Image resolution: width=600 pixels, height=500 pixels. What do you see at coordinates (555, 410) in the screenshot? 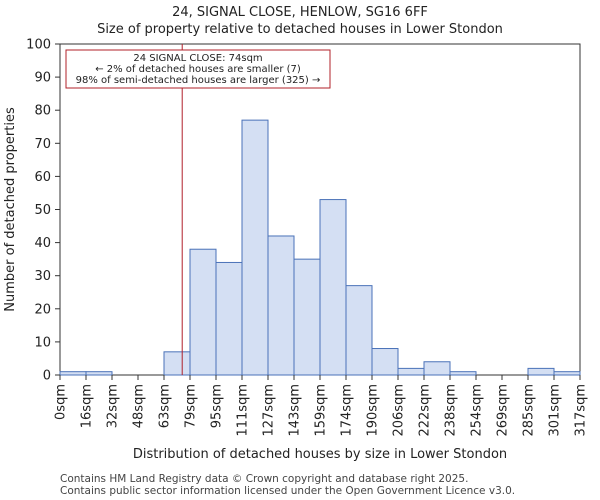
I see `x-tick-label: 301sqm` at bounding box center [555, 410].